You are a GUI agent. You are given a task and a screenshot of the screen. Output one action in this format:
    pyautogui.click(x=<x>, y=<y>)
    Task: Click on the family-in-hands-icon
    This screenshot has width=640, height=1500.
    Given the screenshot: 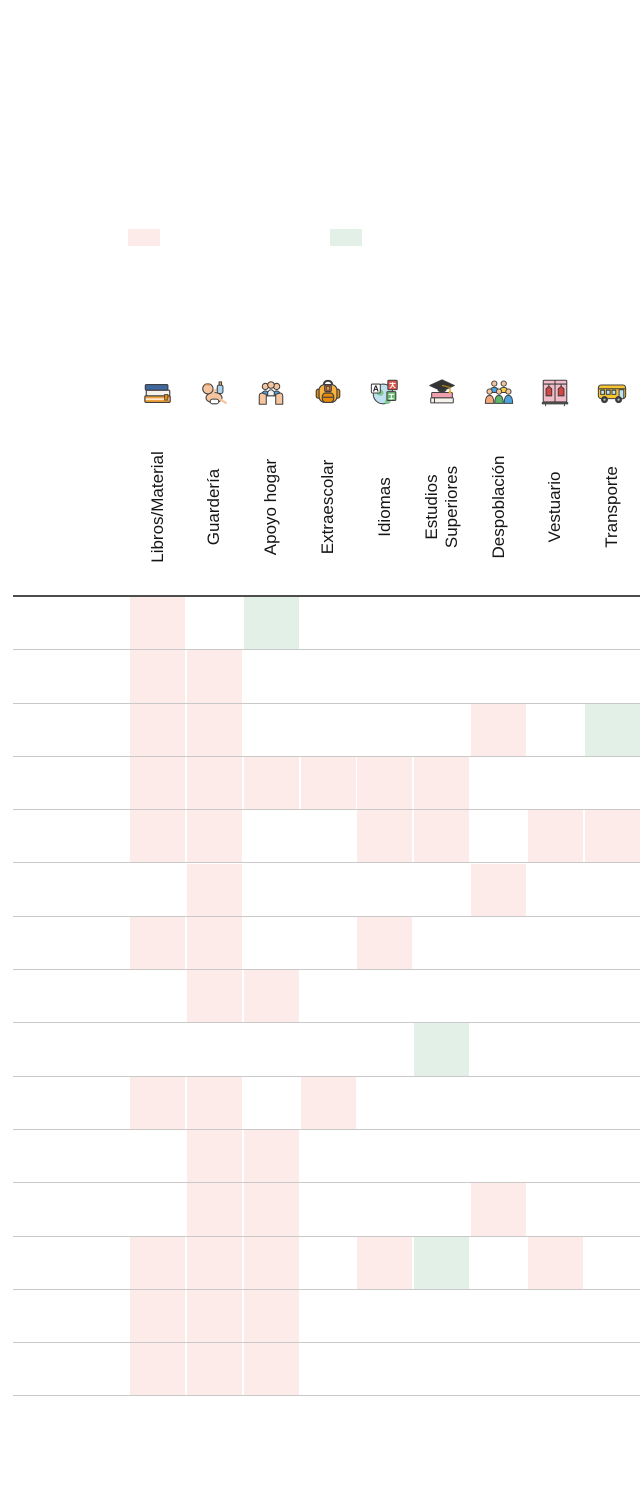 What is the action you would take?
    pyautogui.click(x=271, y=393)
    